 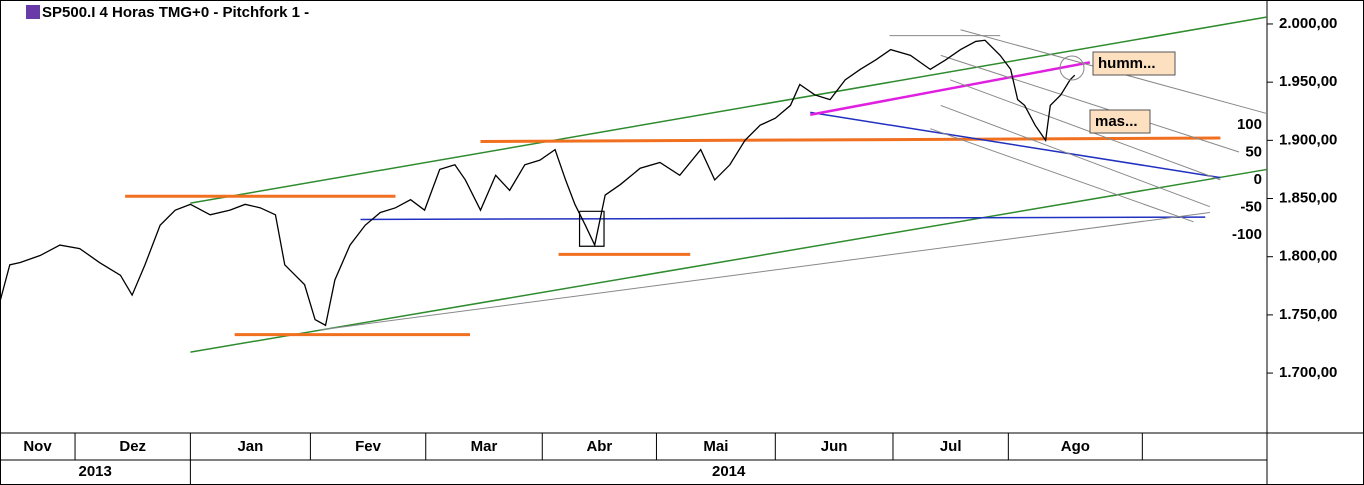 What do you see at coordinates (1308, 372) in the screenshot?
I see `y-tick-label: 1.700,00` at bounding box center [1308, 372].